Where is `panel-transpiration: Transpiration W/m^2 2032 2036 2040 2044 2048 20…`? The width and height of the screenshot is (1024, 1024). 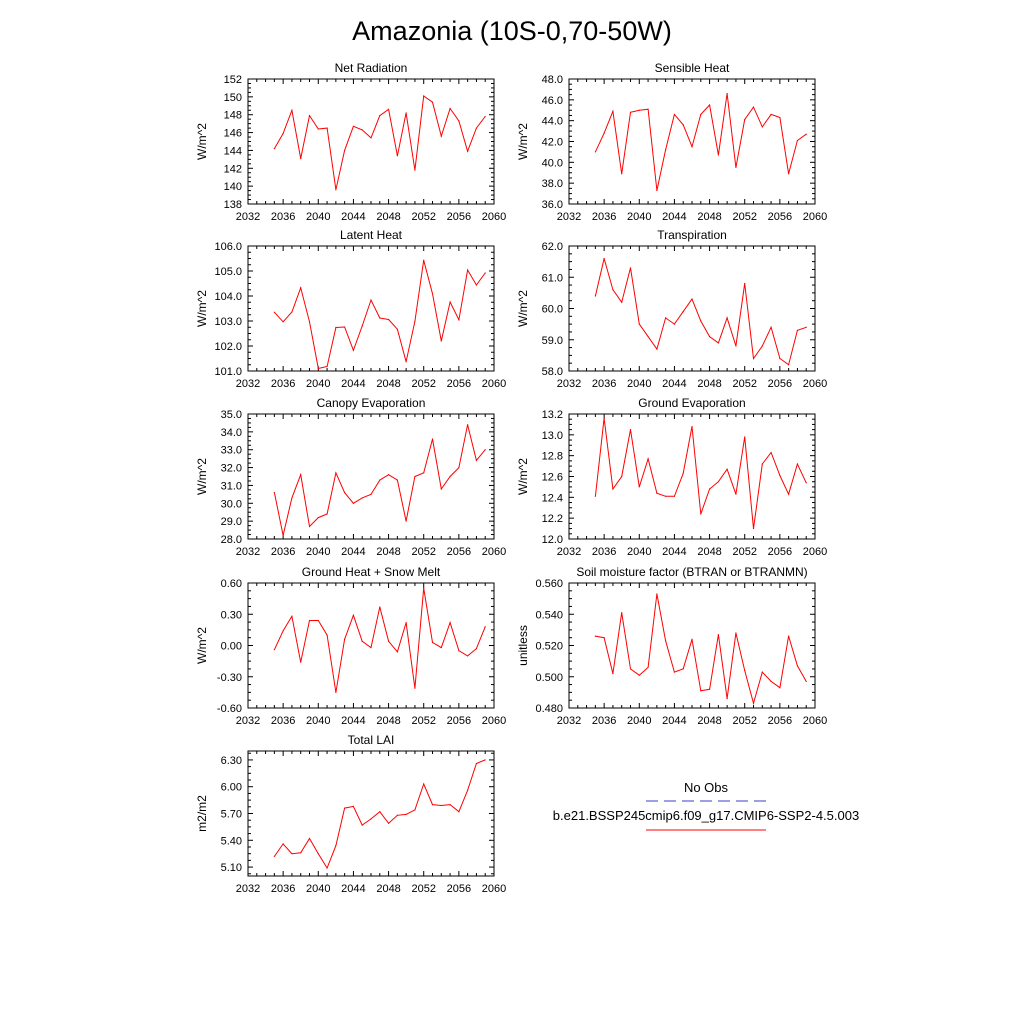 panel-transpiration: Transpiration W/m^2 2032 2036 2040 2044 2048 20… is located at coordinates (671, 309).